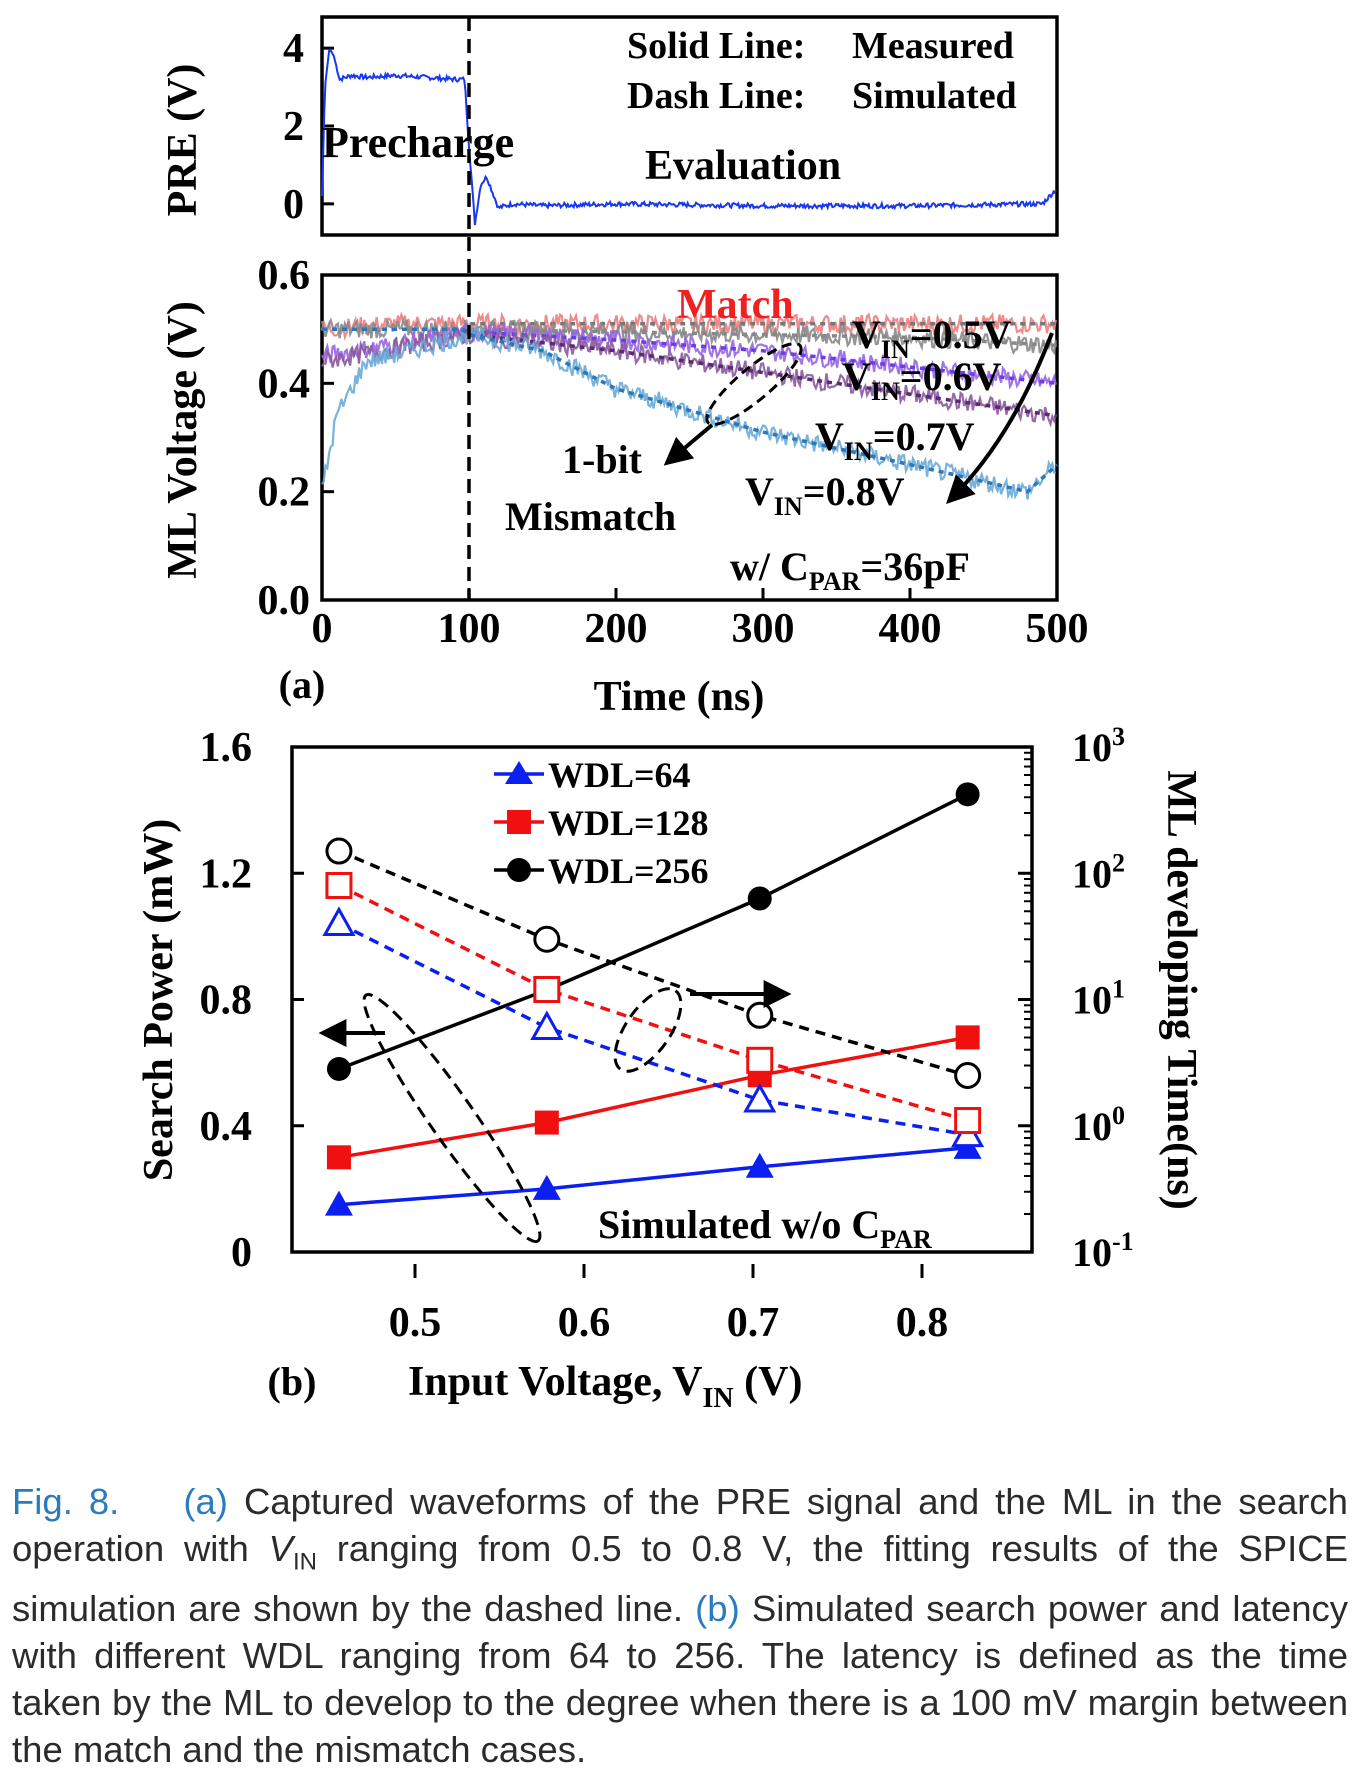  Describe the element at coordinates (241, 1253) in the screenshot. I see `b-left-tick-label: 0` at that location.